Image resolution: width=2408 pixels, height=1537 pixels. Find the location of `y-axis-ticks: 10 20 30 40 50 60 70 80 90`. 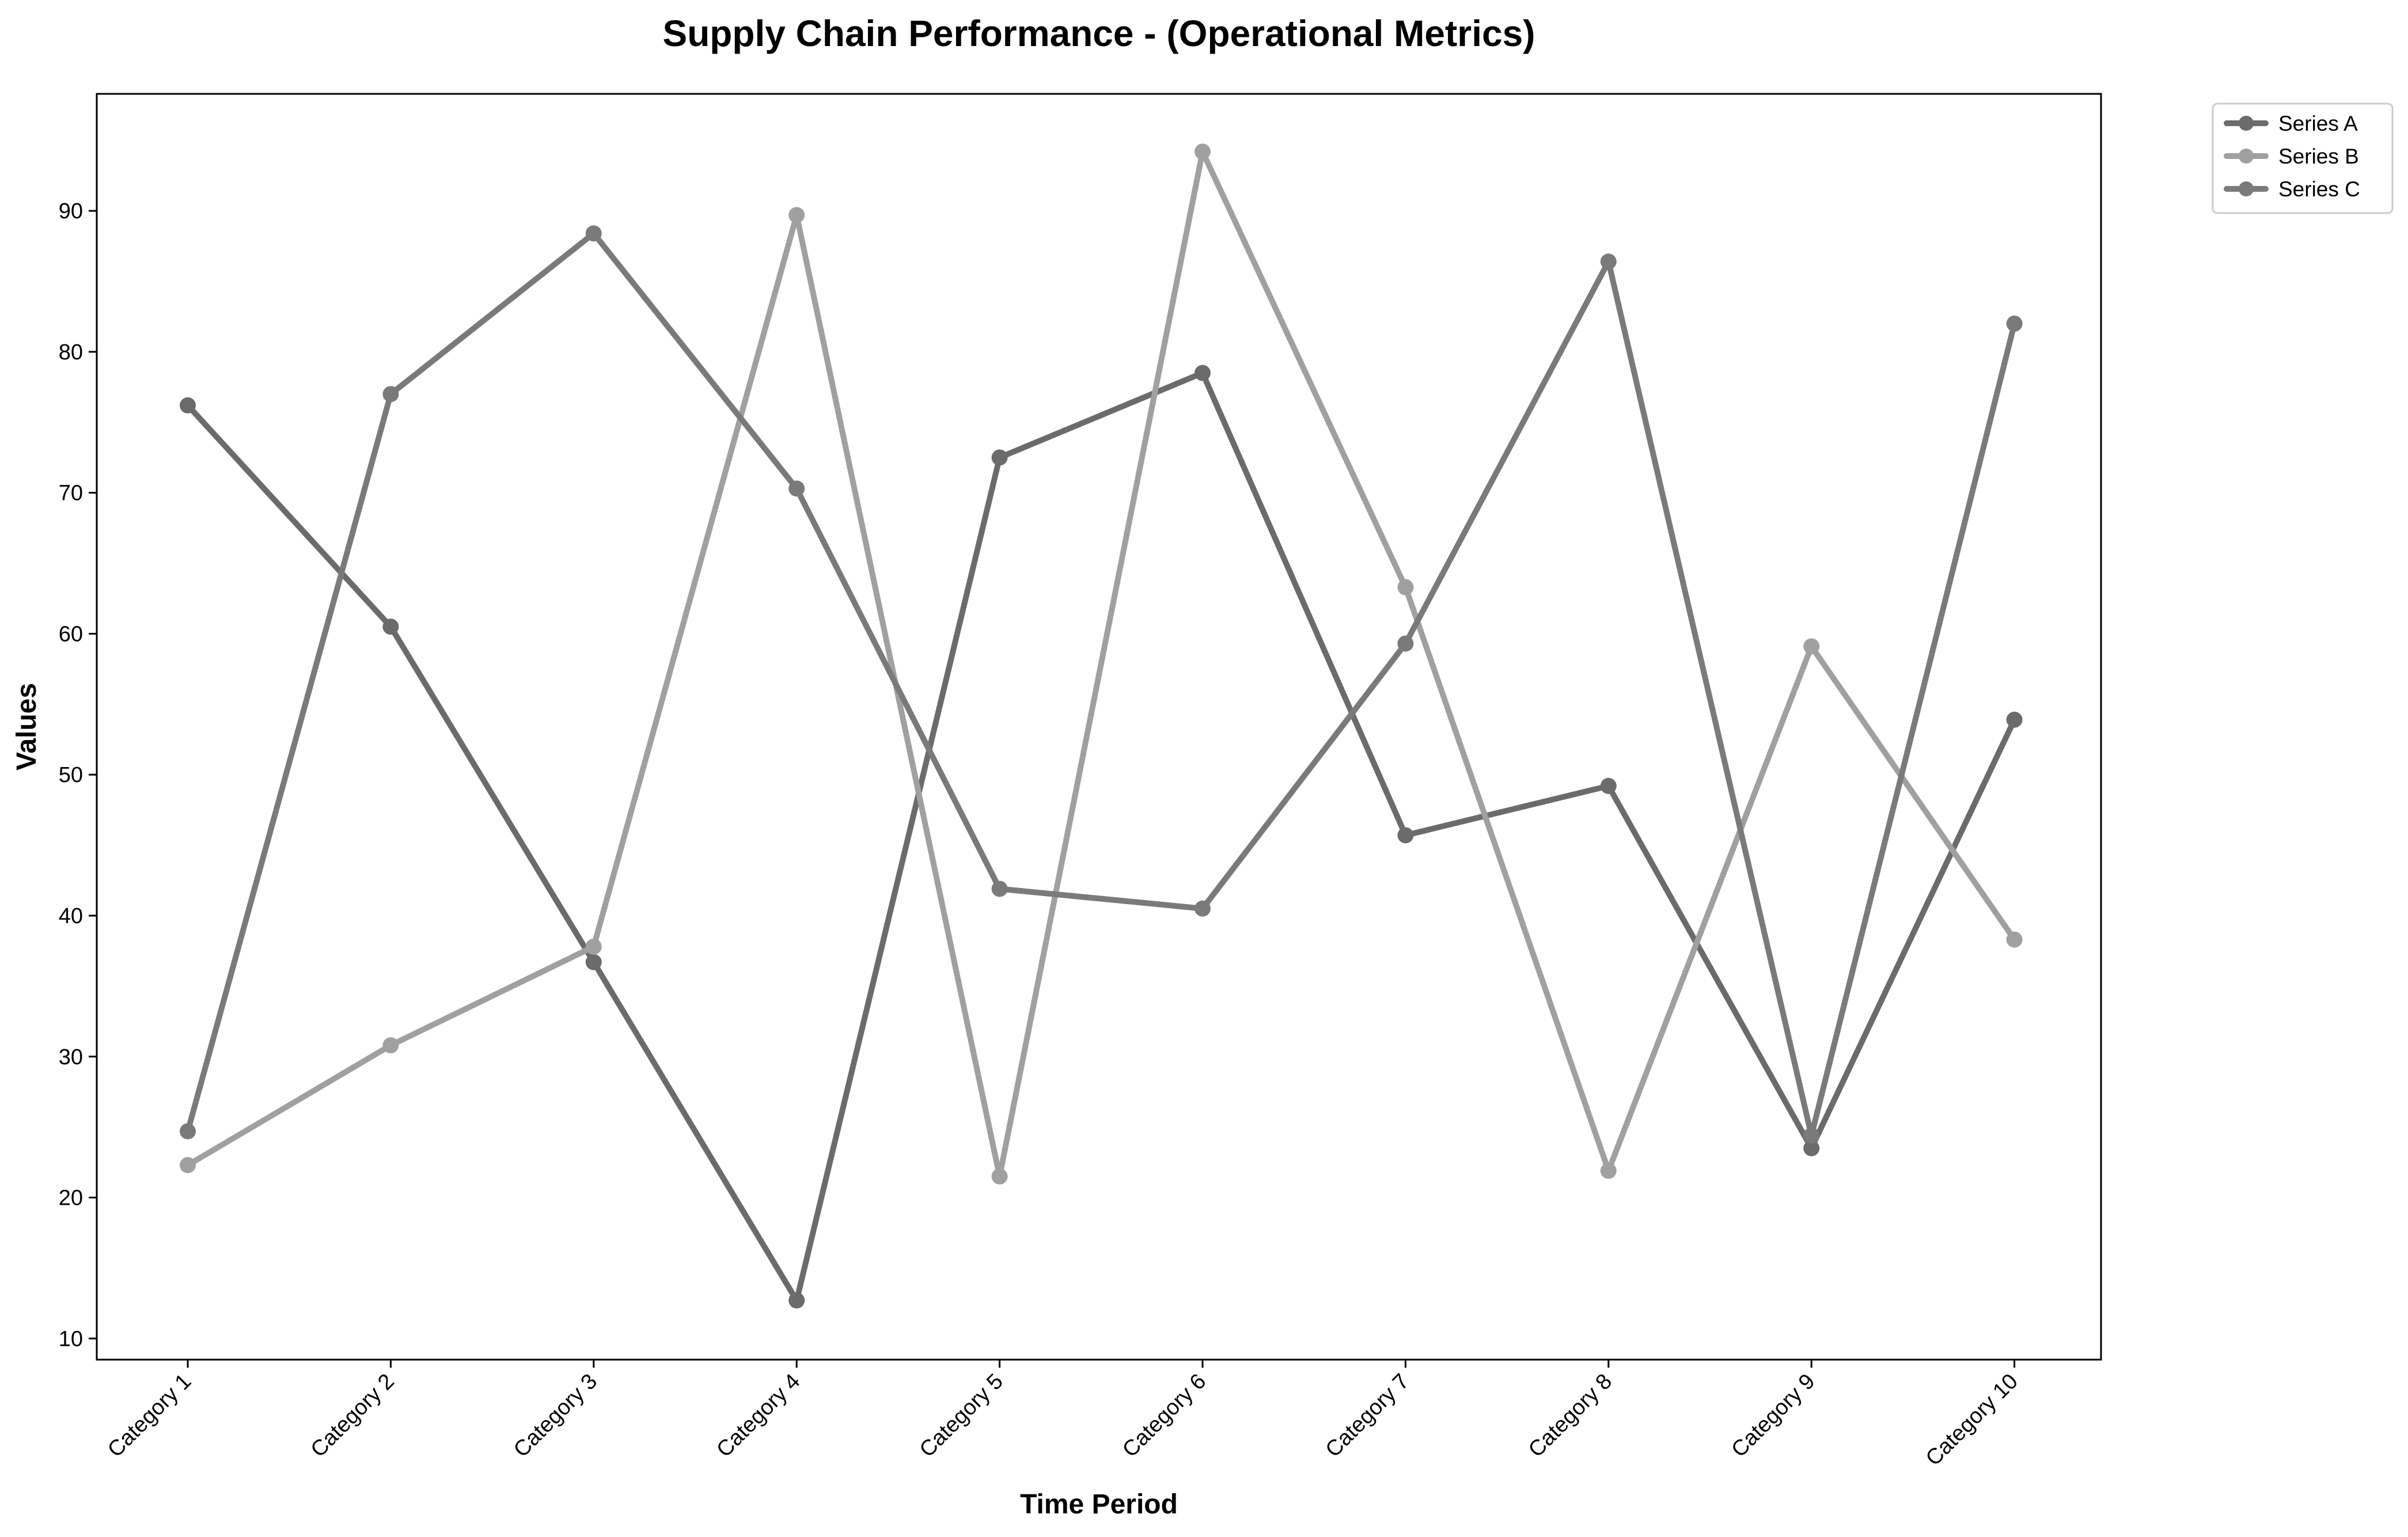

y-axis-ticks: 10 20 30 40 50 60 70 80 90 is located at coordinates (78, 775).